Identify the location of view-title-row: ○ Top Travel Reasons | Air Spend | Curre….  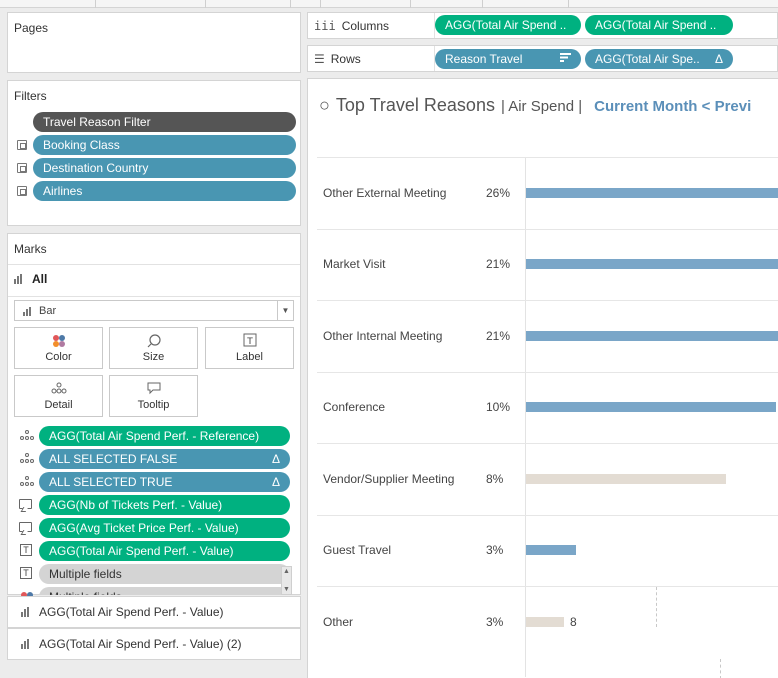
(535, 105).